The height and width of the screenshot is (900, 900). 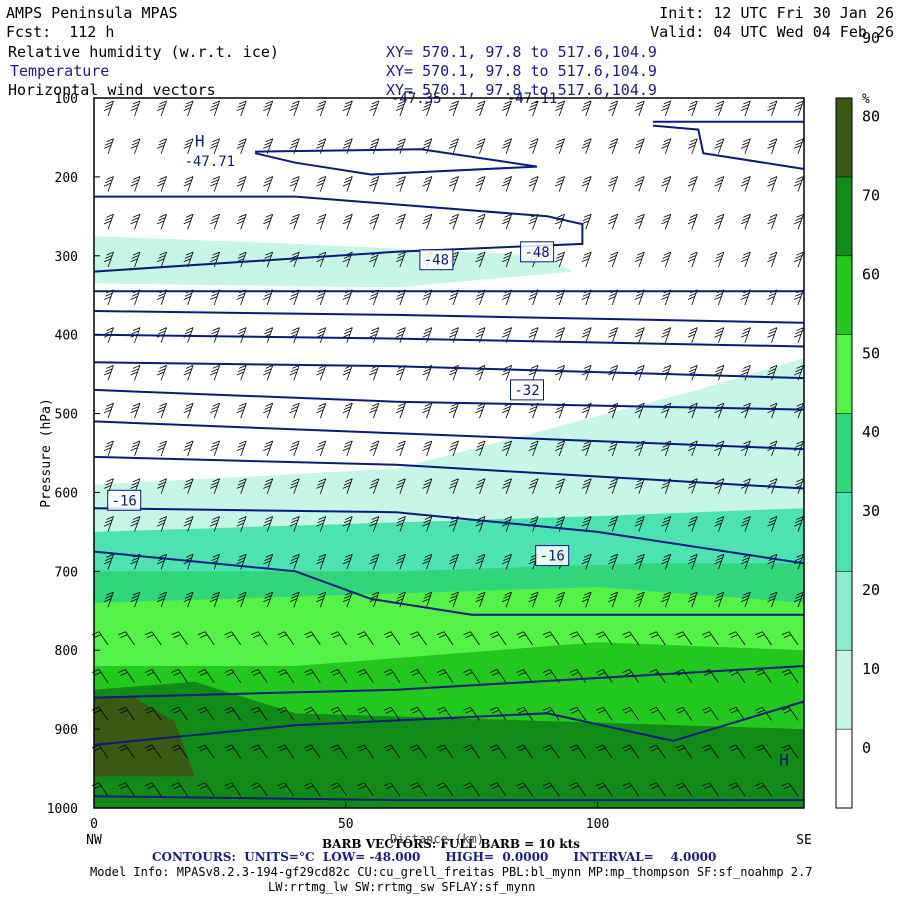 What do you see at coordinates (871, 353) in the screenshot?
I see `colorbar-label: 50` at bounding box center [871, 353].